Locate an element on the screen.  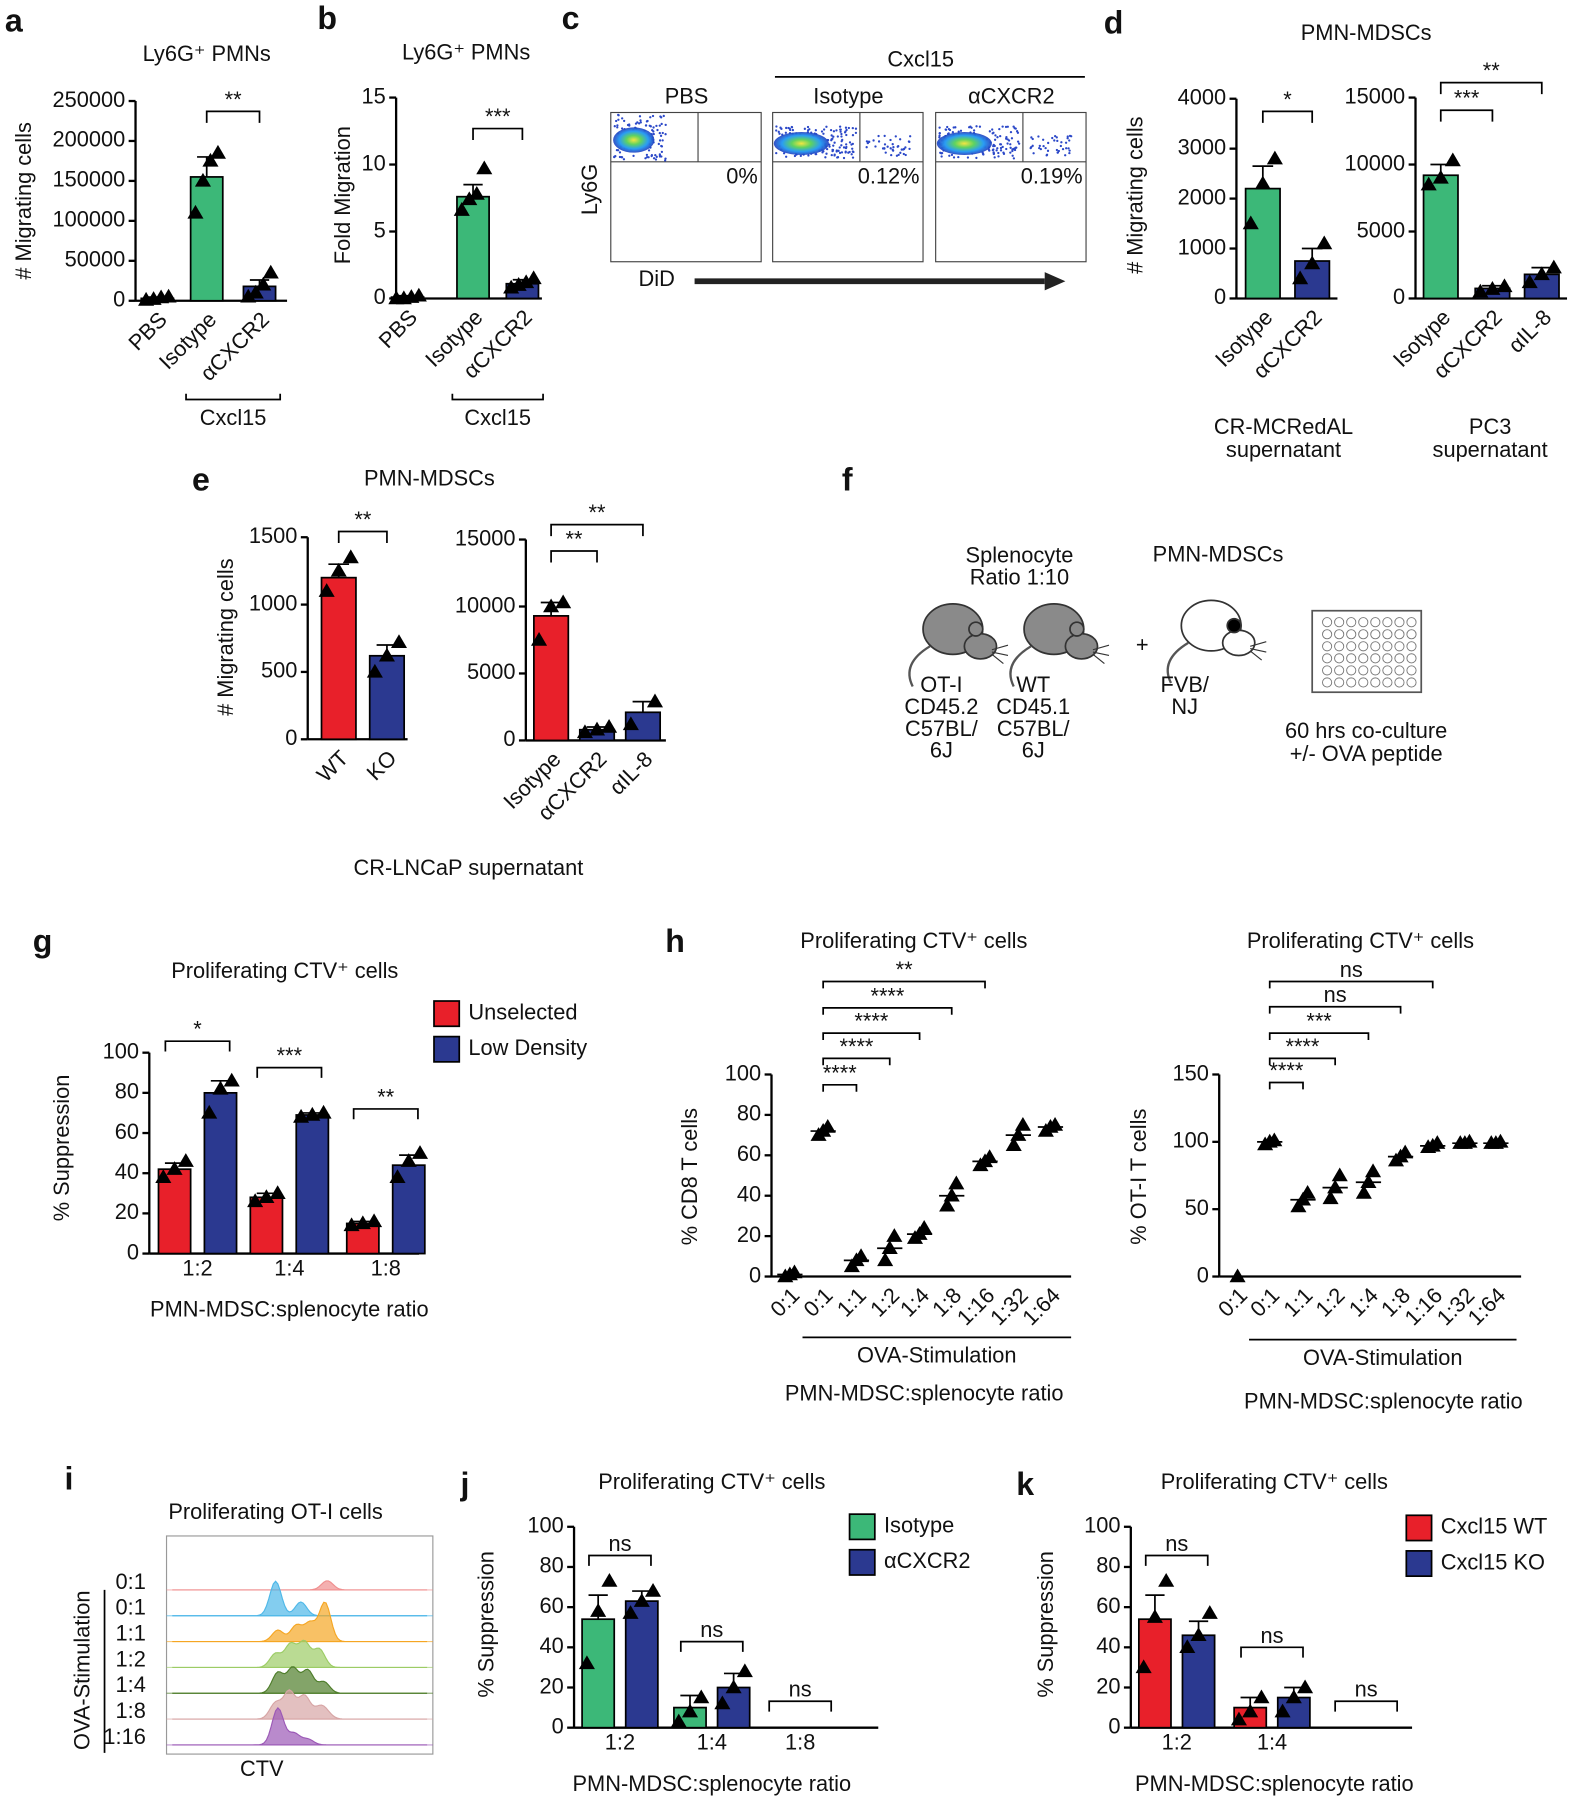
sig-label: ns is located at coordinates (619, 1543).